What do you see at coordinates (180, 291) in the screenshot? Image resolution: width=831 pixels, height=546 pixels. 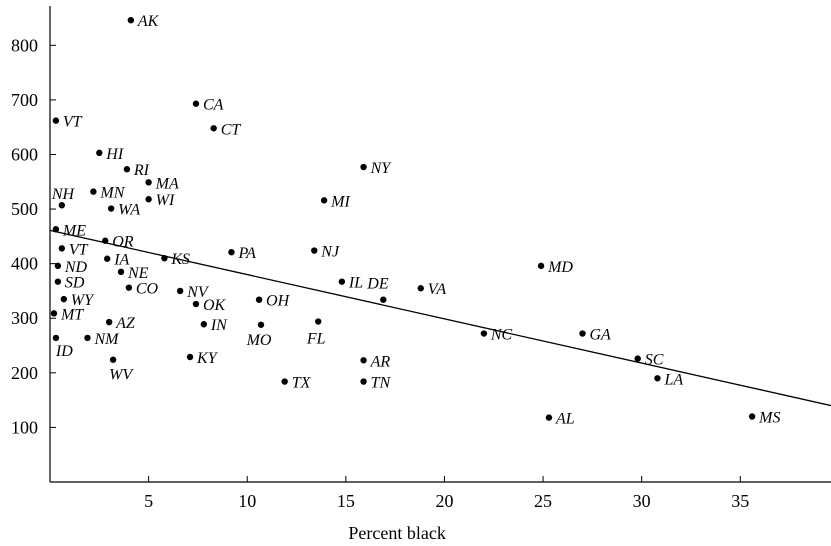 I see `data-point-nv` at bounding box center [180, 291].